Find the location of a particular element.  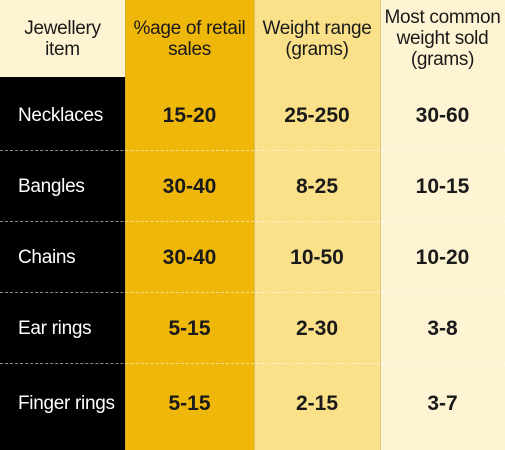

weight-range-value: 25-250 is located at coordinates (317, 115).